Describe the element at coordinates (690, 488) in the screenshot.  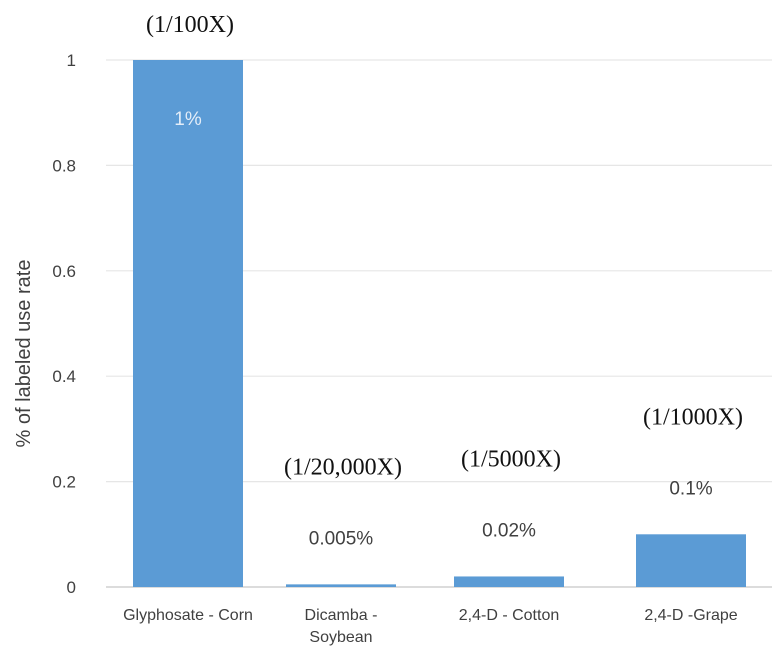
I see `data-label: 0.1%` at that location.